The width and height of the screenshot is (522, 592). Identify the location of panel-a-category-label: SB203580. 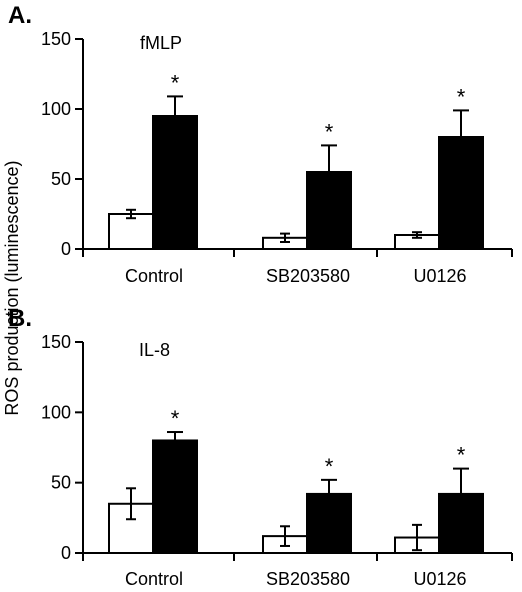
(308, 276).